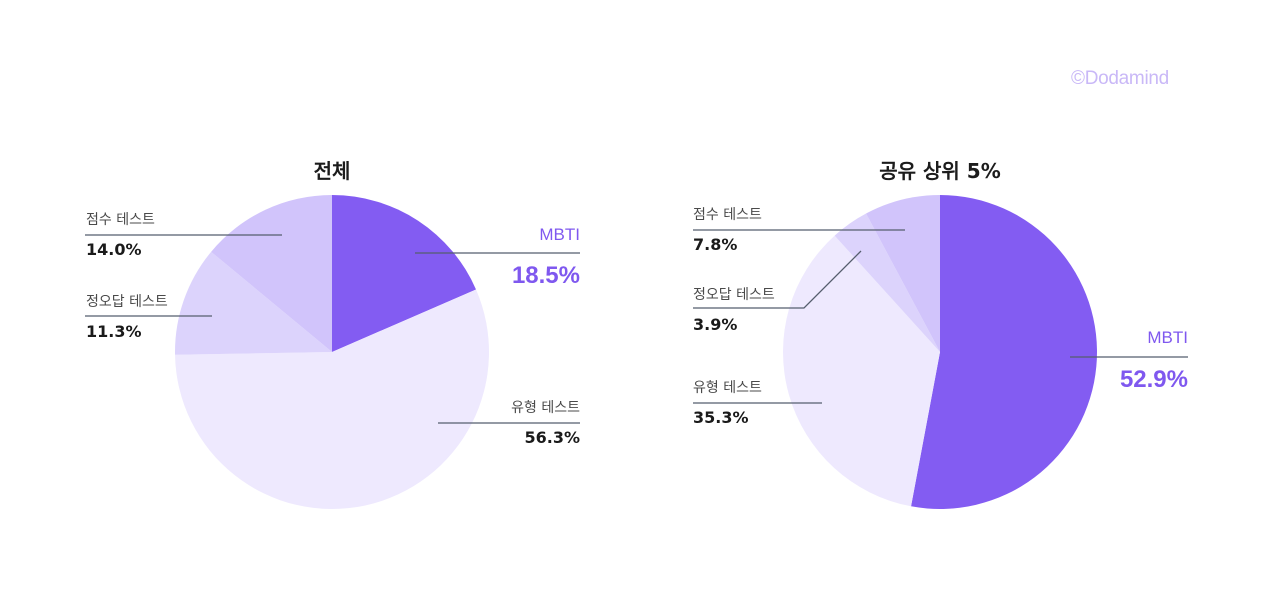 Image resolution: width=1280 pixels, height=596 pixels. I want to click on value-type-test: 56.3%, so click(552, 437).